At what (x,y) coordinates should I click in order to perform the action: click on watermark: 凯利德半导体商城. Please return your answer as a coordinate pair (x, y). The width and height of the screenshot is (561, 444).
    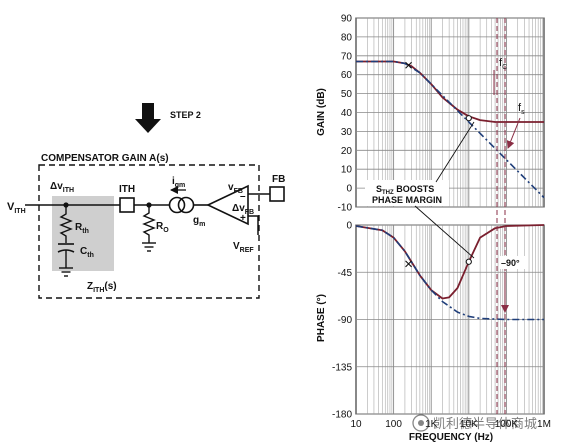
    Looking at the image, I should click on (474, 423).